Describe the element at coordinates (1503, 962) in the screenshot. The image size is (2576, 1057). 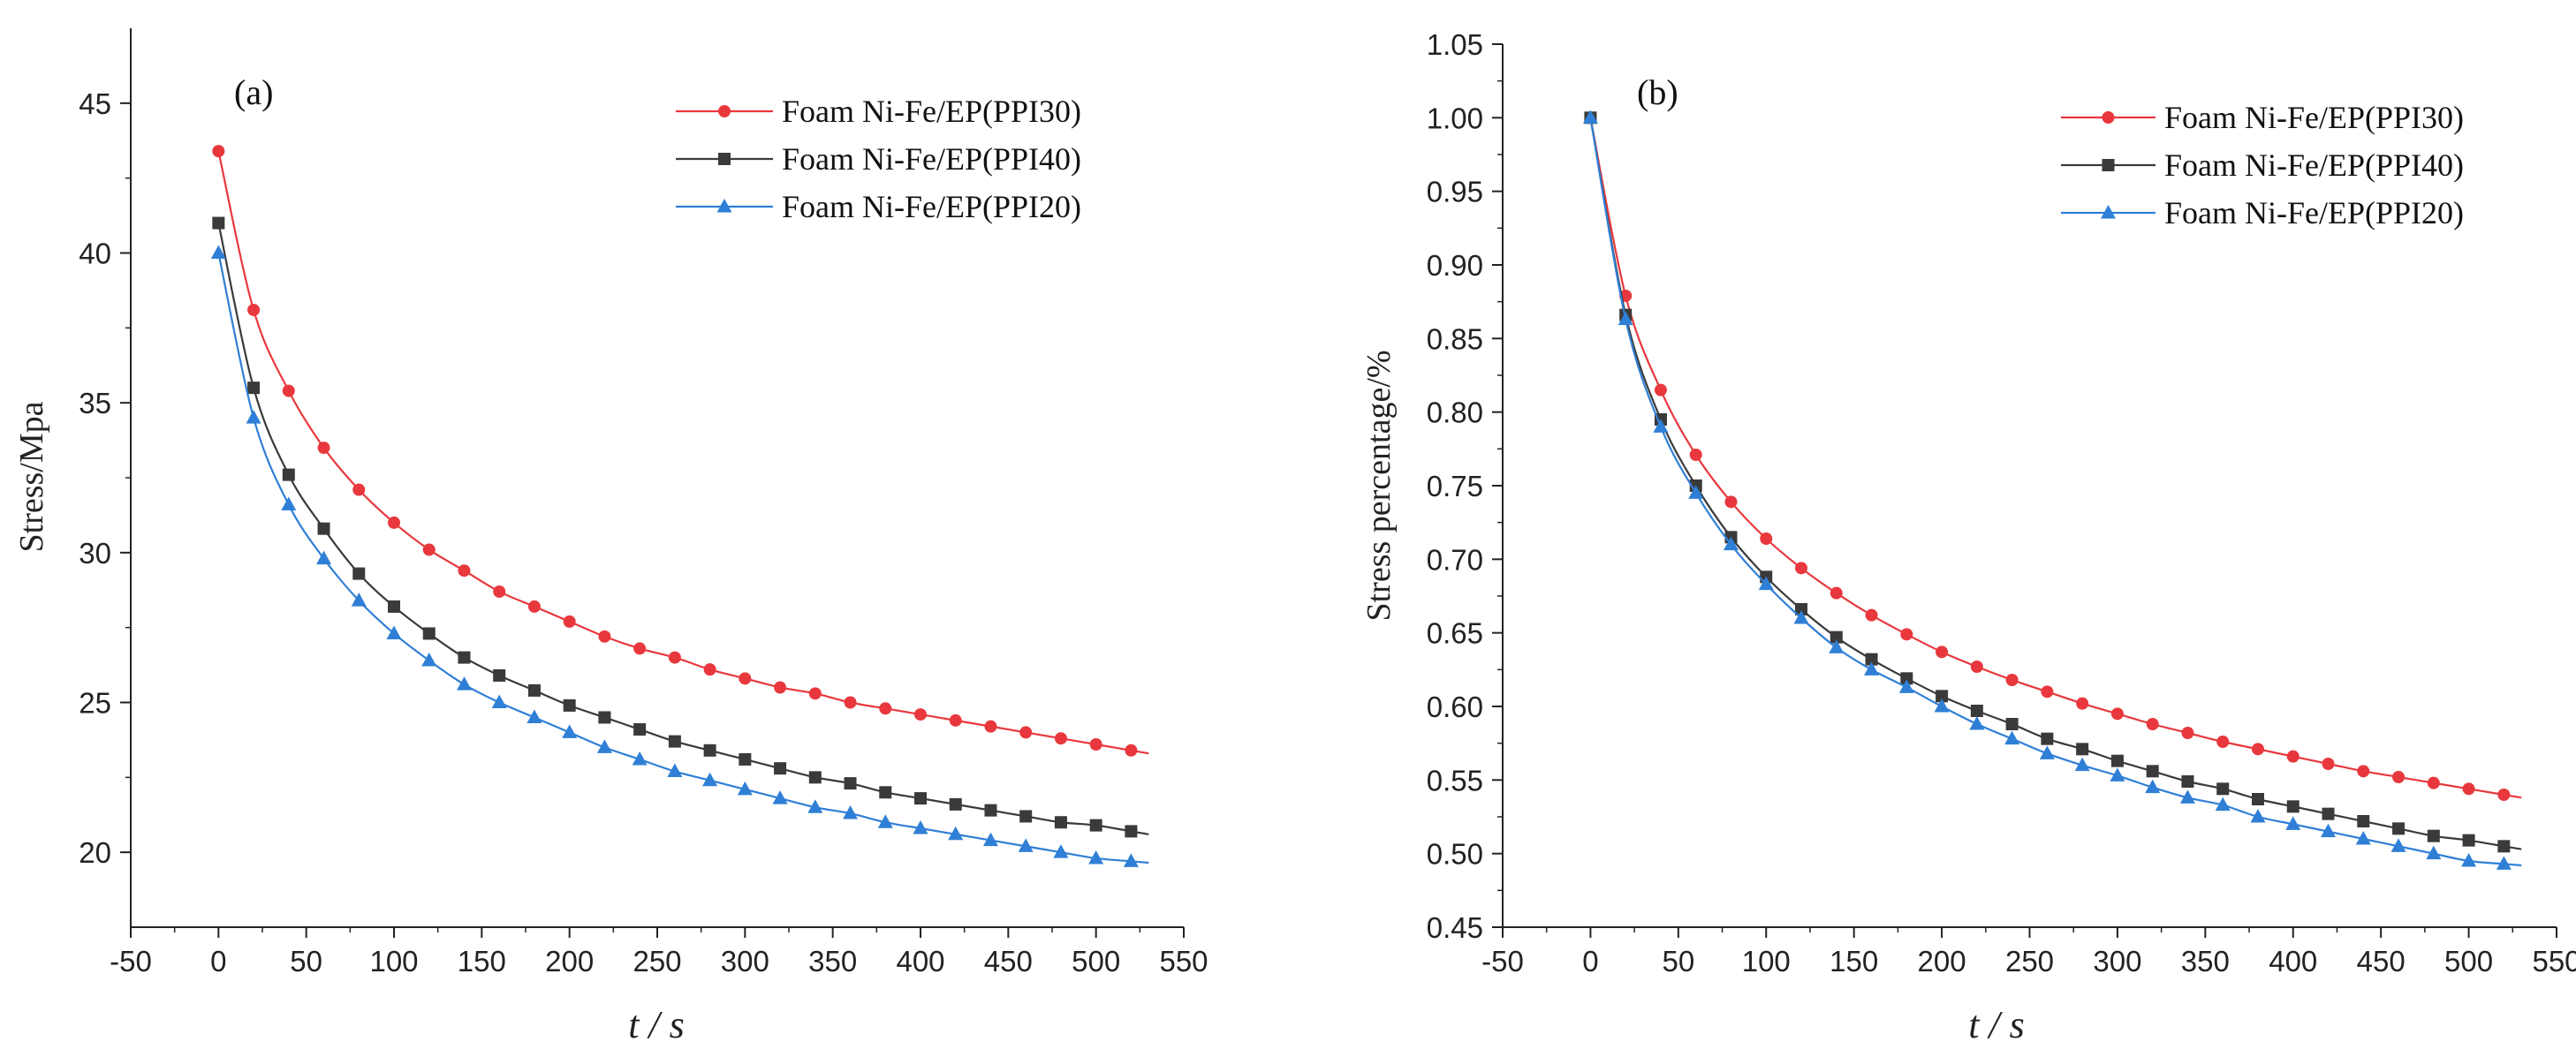
I see `x-tick-label: -50` at that location.